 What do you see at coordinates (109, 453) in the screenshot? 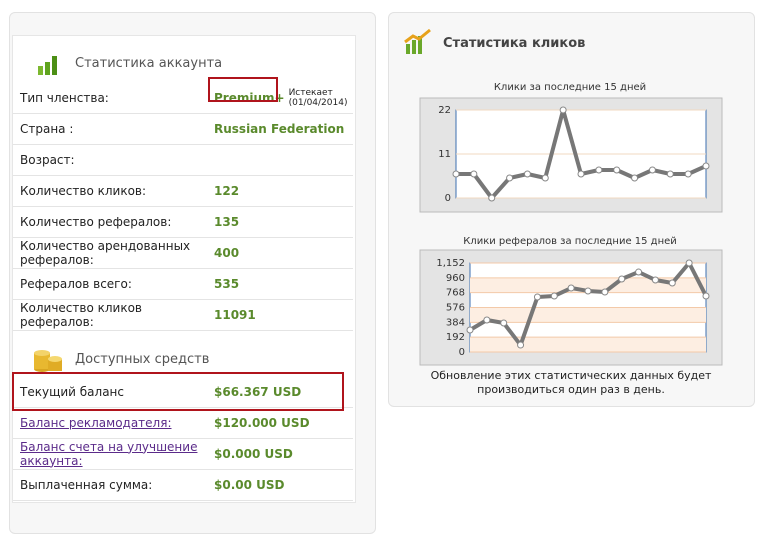
I see `row-label: Баланс счета на улучшение аккаунта:` at bounding box center [109, 453].